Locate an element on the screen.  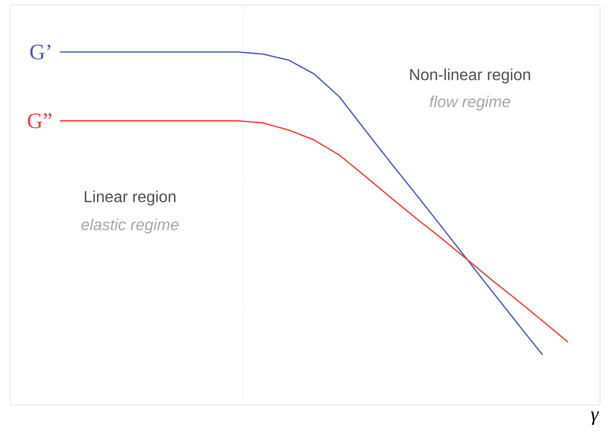
annotation: elastic regime is located at coordinates (130, 226).